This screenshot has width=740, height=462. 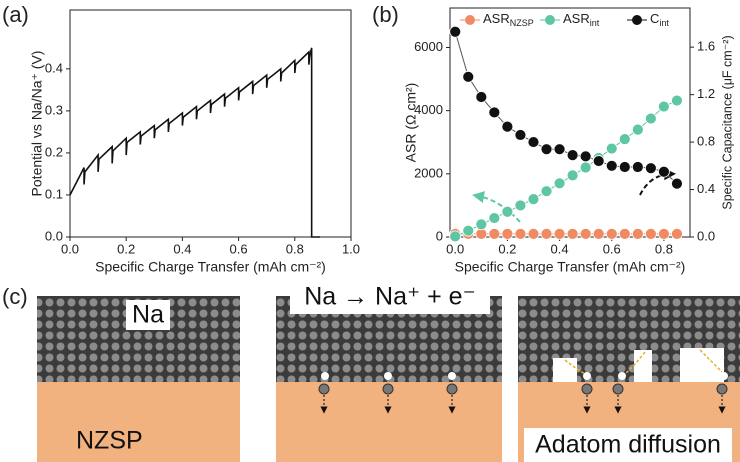 I want to click on y-axis-title: Potential vs Na/Na⁺ (V), so click(x=37, y=124).